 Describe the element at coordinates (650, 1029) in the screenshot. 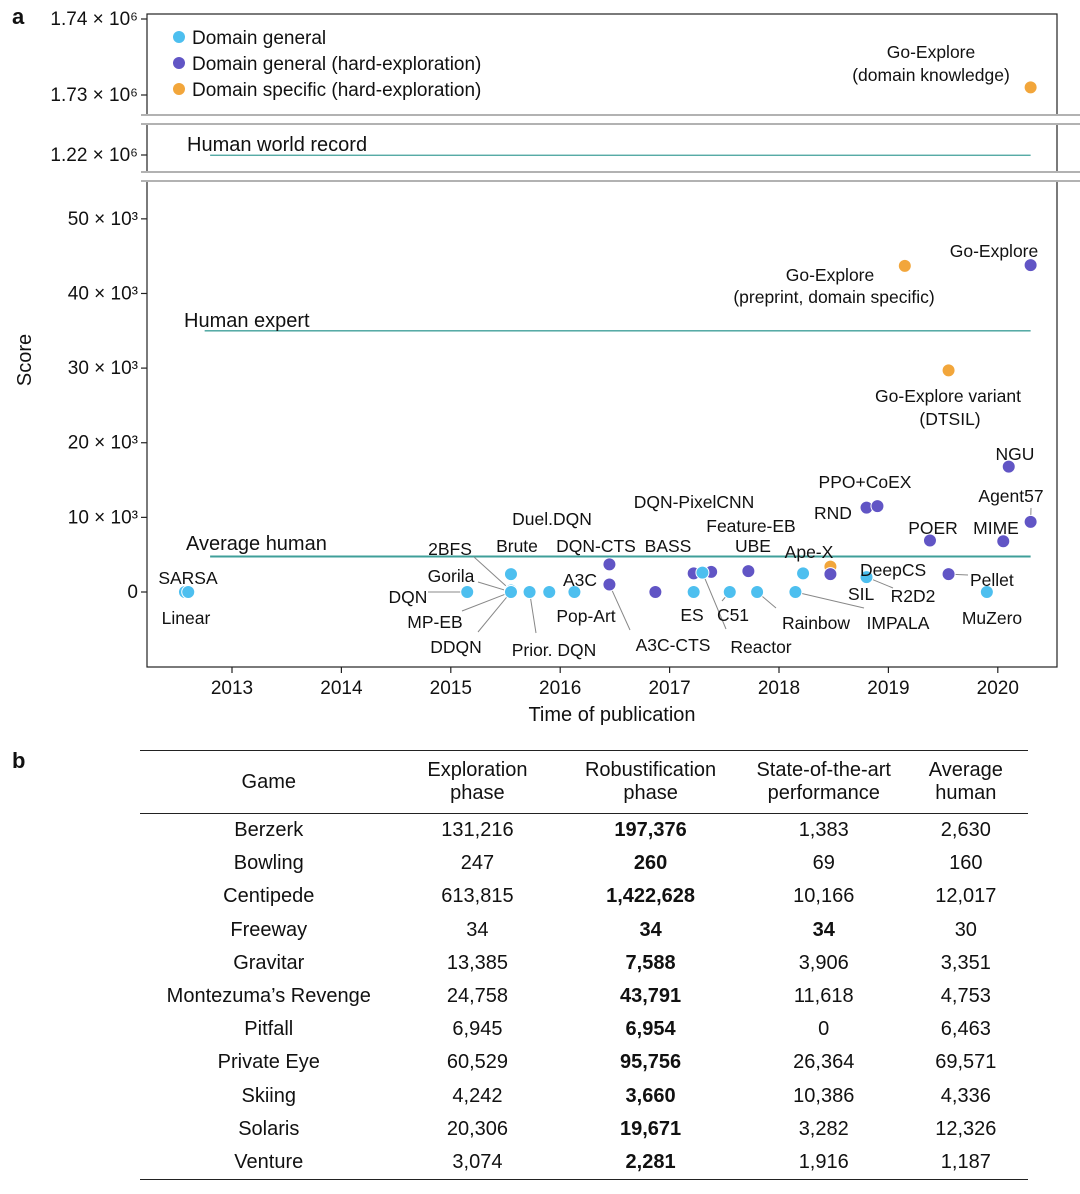

I see `table-cell-robustification: 6,954` at that location.